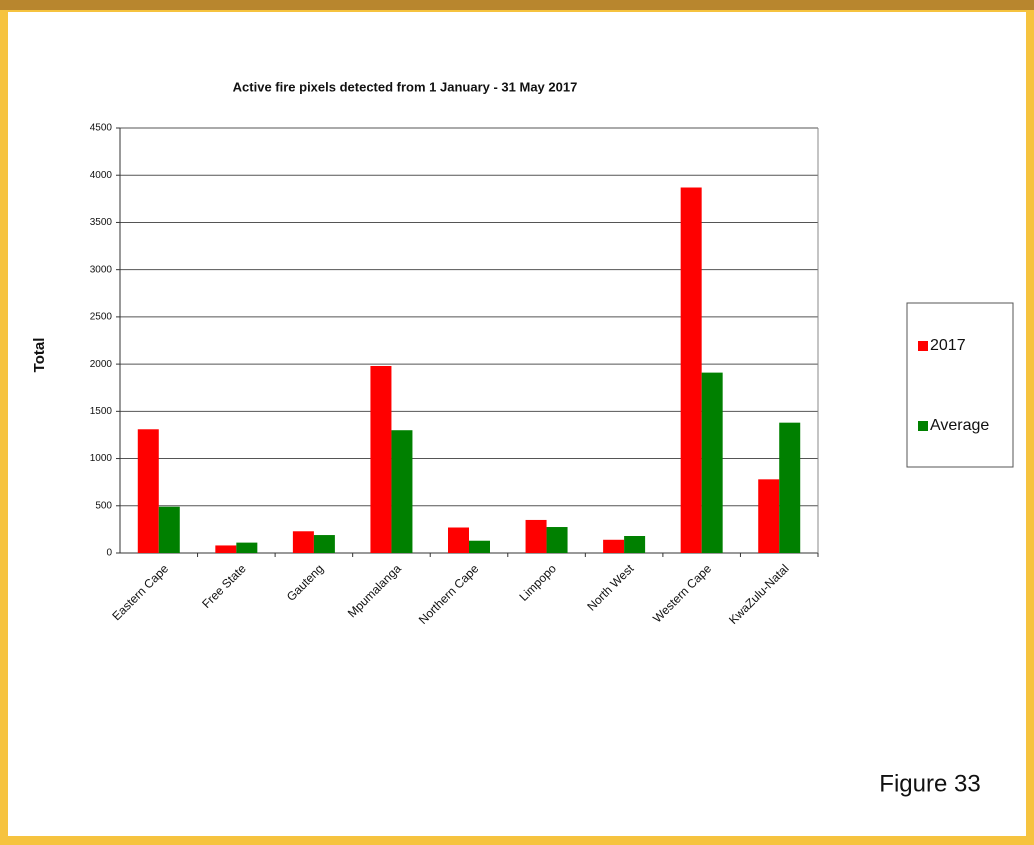 Image resolution: width=1034 pixels, height=845 pixels. I want to click on y-tick-label: 2500, so click(101, 317).